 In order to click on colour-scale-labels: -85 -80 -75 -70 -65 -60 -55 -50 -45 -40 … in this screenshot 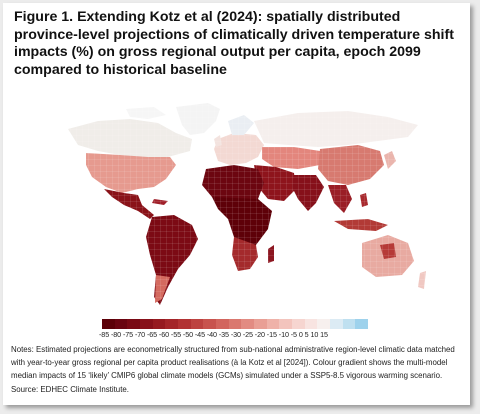, I will do `click(213, 334)`.